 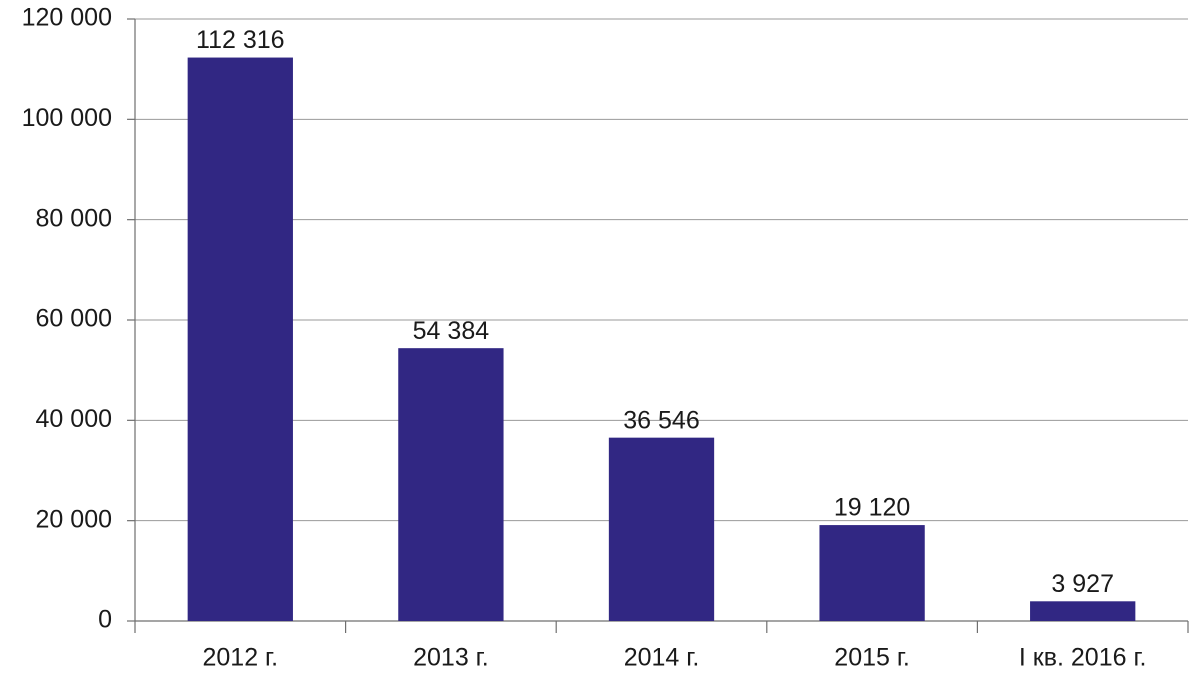 What do you see at coordinates (1083, 658) in the screenshot?
I see `x-tick-label: I кв. 2016 г.` at bounding box center [1083, 658].